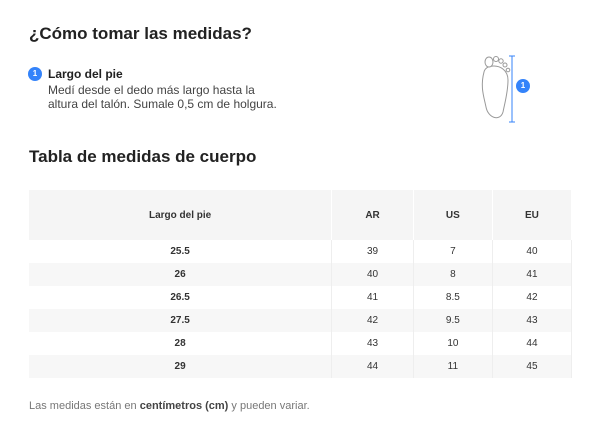  I want to click on table-row: 27.5 42 9.5 43, so click(301, 320).